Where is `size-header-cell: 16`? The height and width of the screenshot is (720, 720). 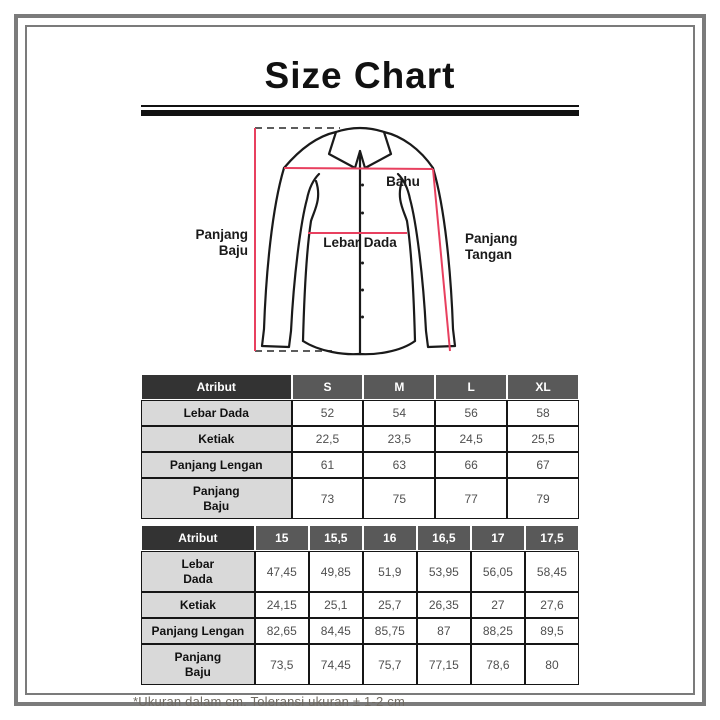
size-header-cell: 16 is located at coordinates (389, 538).